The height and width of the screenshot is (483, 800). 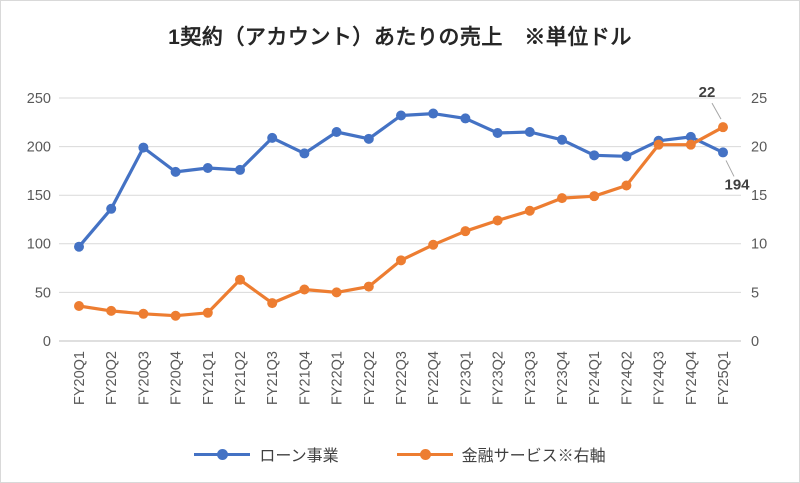 I want to click on legend-dot-loan-business, so click(x=223, y=454).